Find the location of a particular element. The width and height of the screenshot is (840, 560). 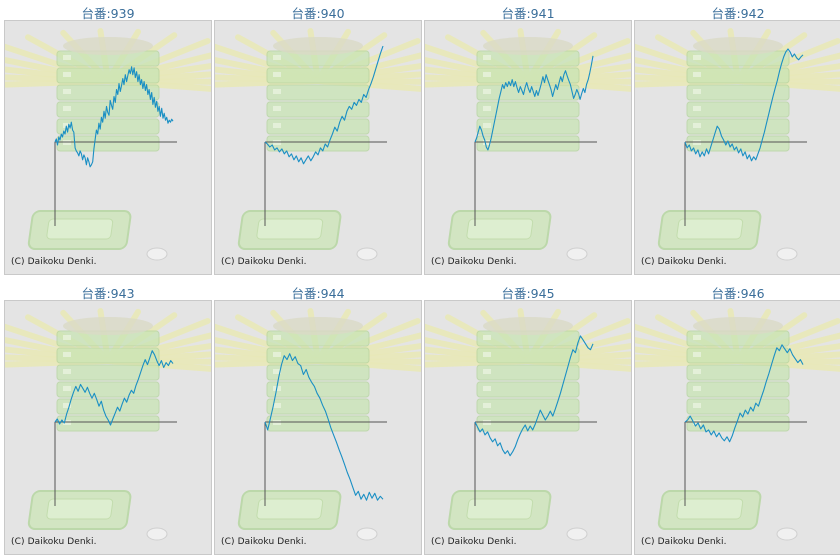

machine-number-title: 台番:942 is located at coordinates (738, 13).